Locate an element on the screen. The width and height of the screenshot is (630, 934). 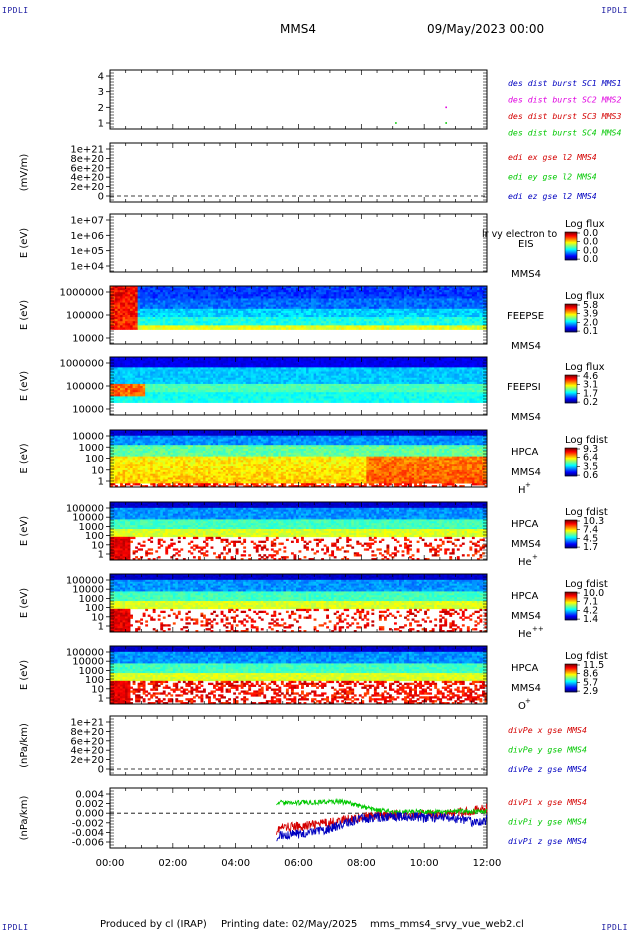
panel-edi-y-tick-label: 1e+21 is located at coordinates (87, 150).